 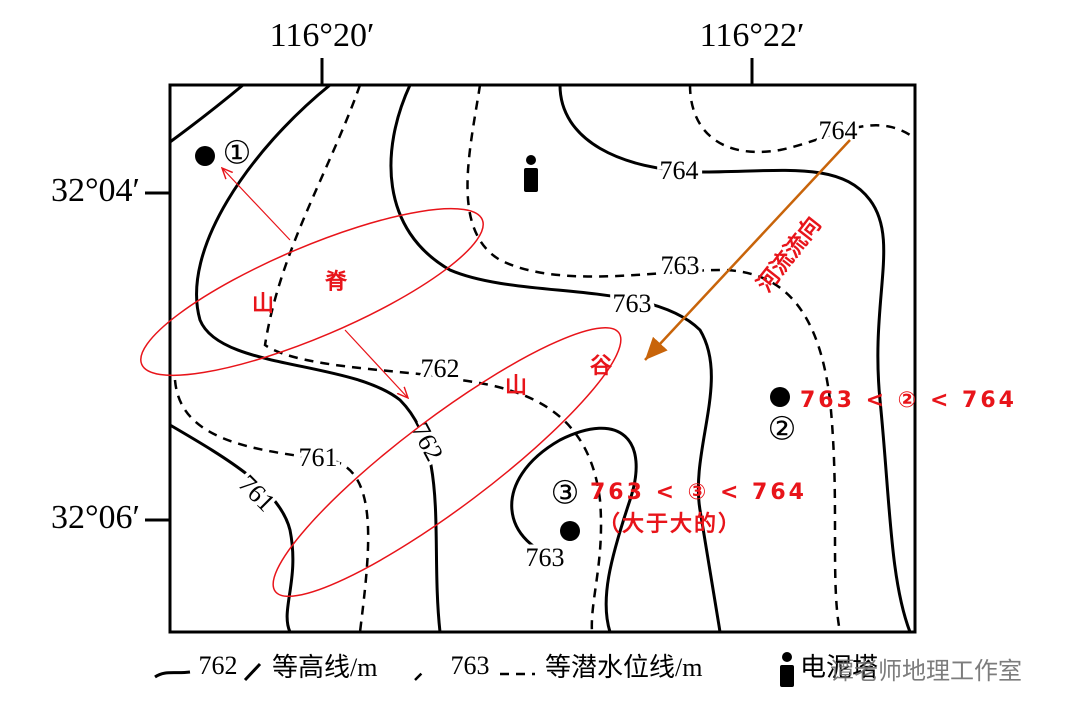 I want to click on ridge-label: 山, so click(x=263, y=304).